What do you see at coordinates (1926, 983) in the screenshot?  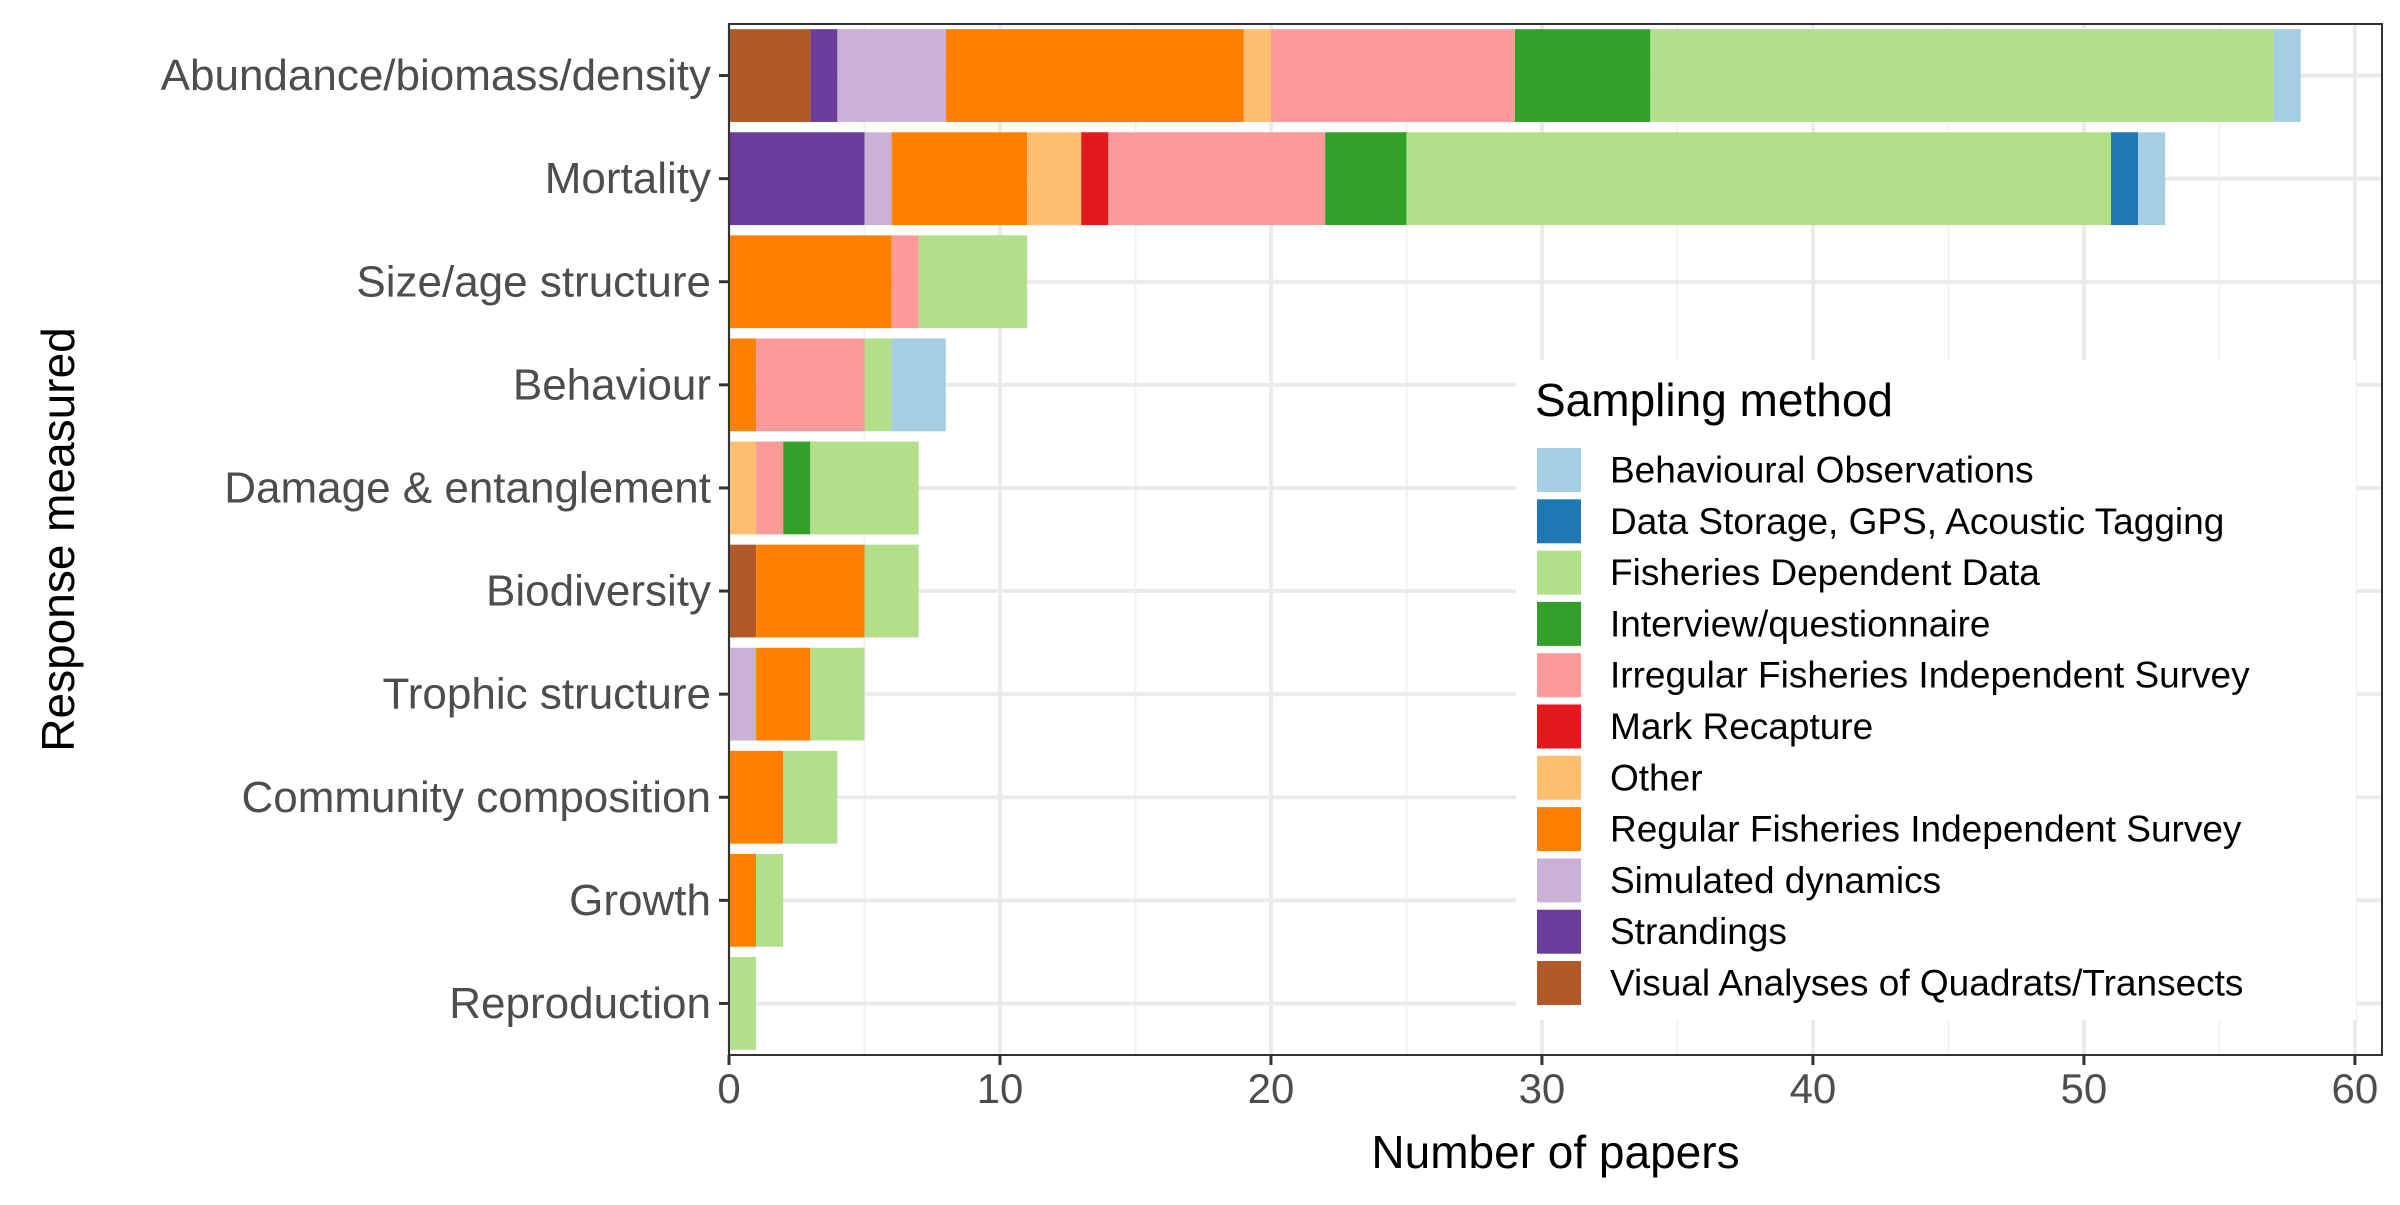 I see `legend-label-visual-analyses-of-quadrats-transects: Visual Analyses of Quadrats/Transects` at bounding box center [1926, 983].